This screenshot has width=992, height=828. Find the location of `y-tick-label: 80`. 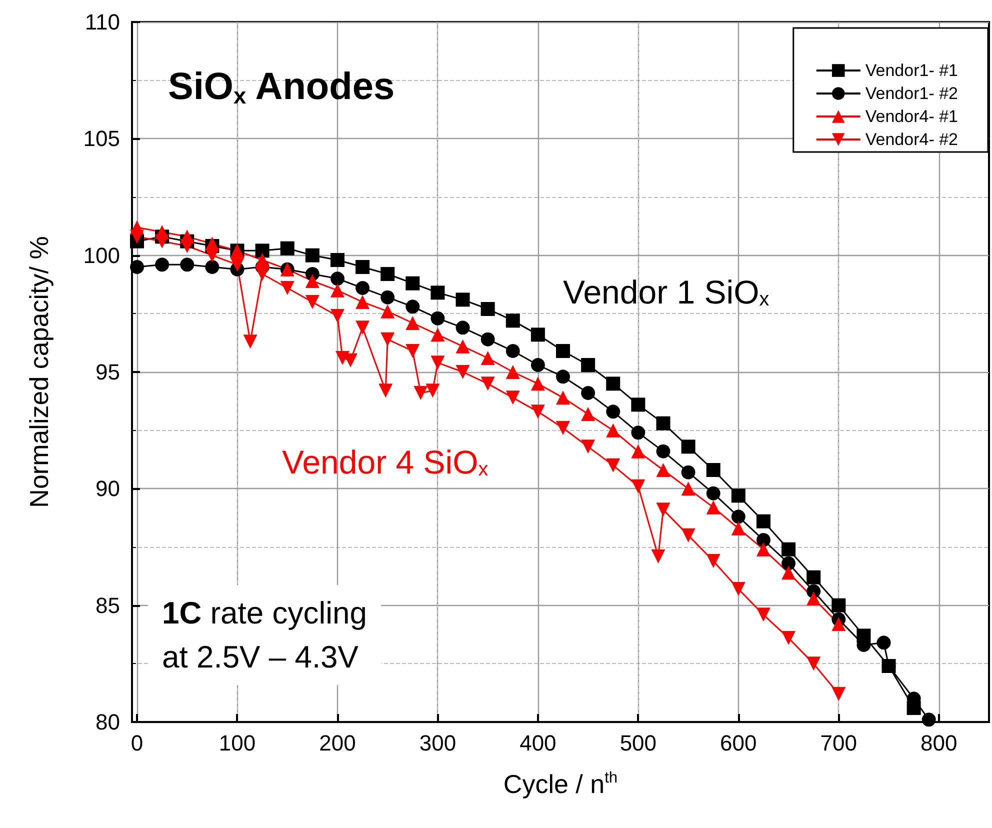

y-tick-label: 80 is located at coordinates (108, 722).